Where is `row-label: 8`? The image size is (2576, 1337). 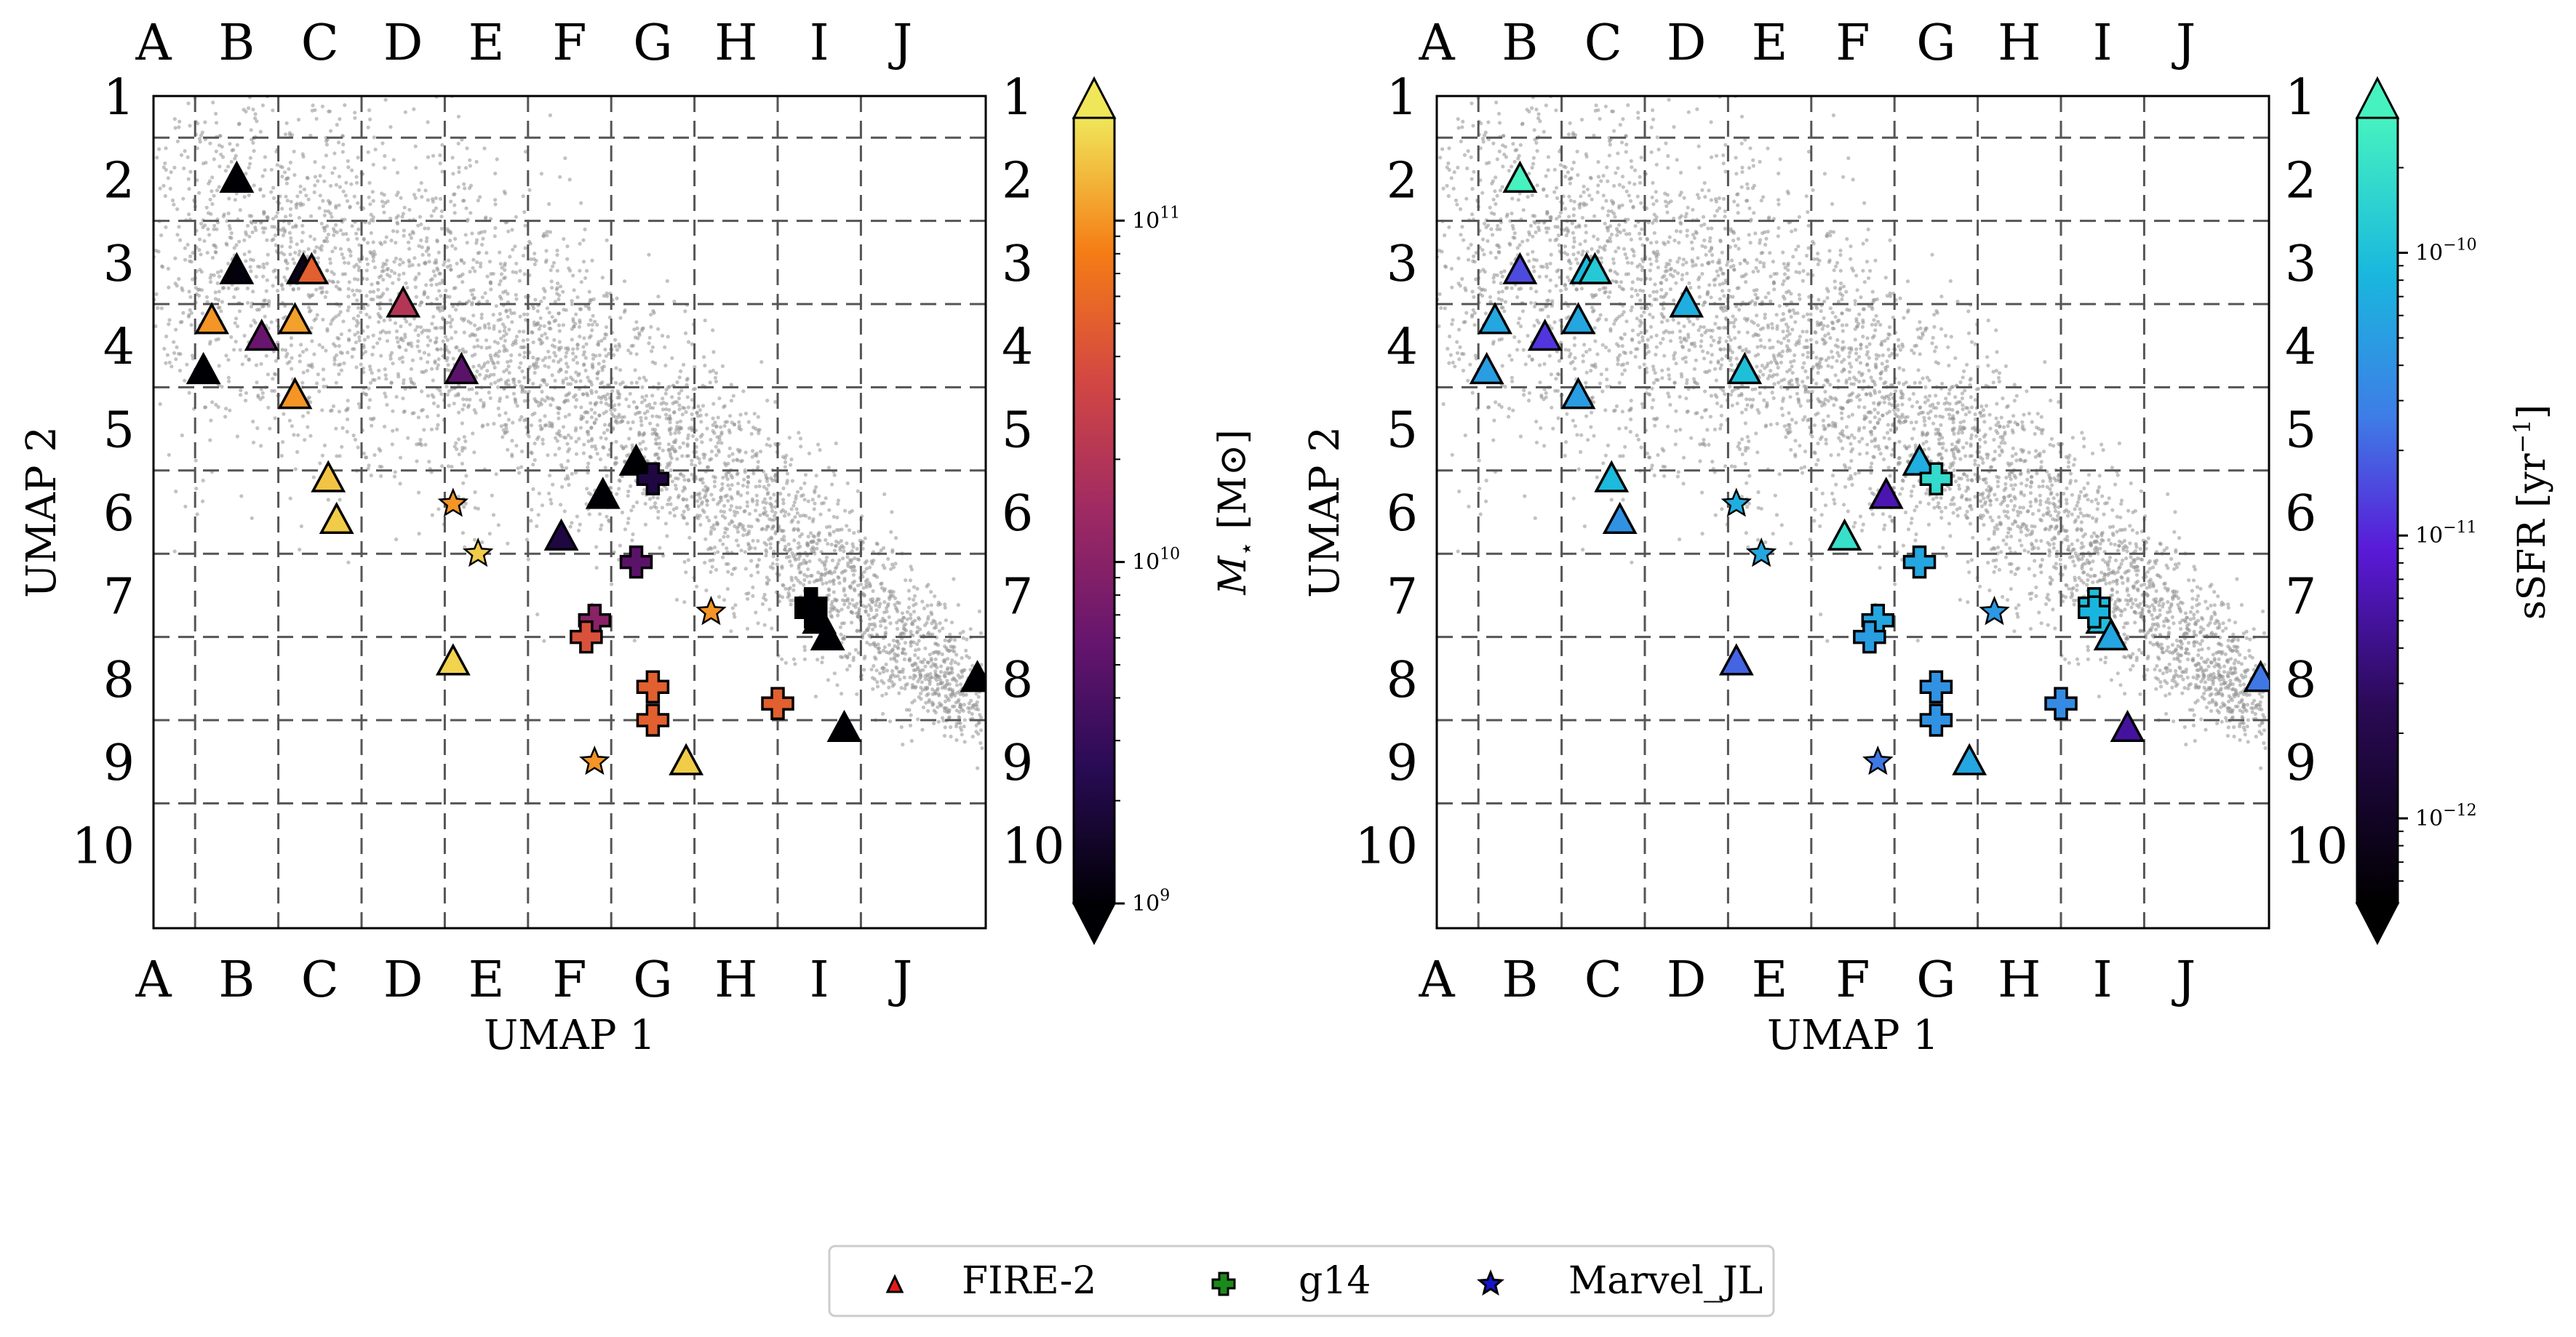
row-label: 8 is located at coordinates (1017, 680).